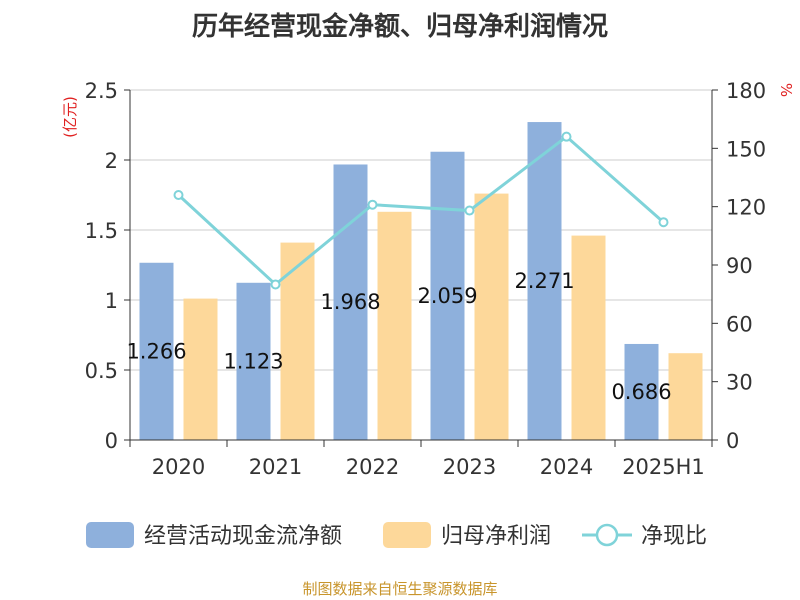  I want to click on x-tick-label: 2021, so click(275, 467).